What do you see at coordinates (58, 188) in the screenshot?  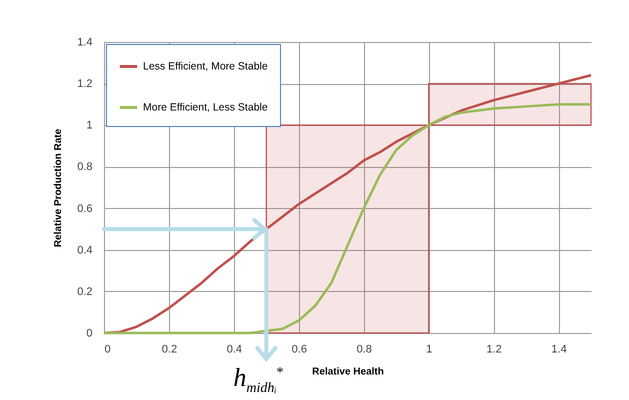 I see `y-axis-title: Relative Production Rate` at bounding box center [58, 188].